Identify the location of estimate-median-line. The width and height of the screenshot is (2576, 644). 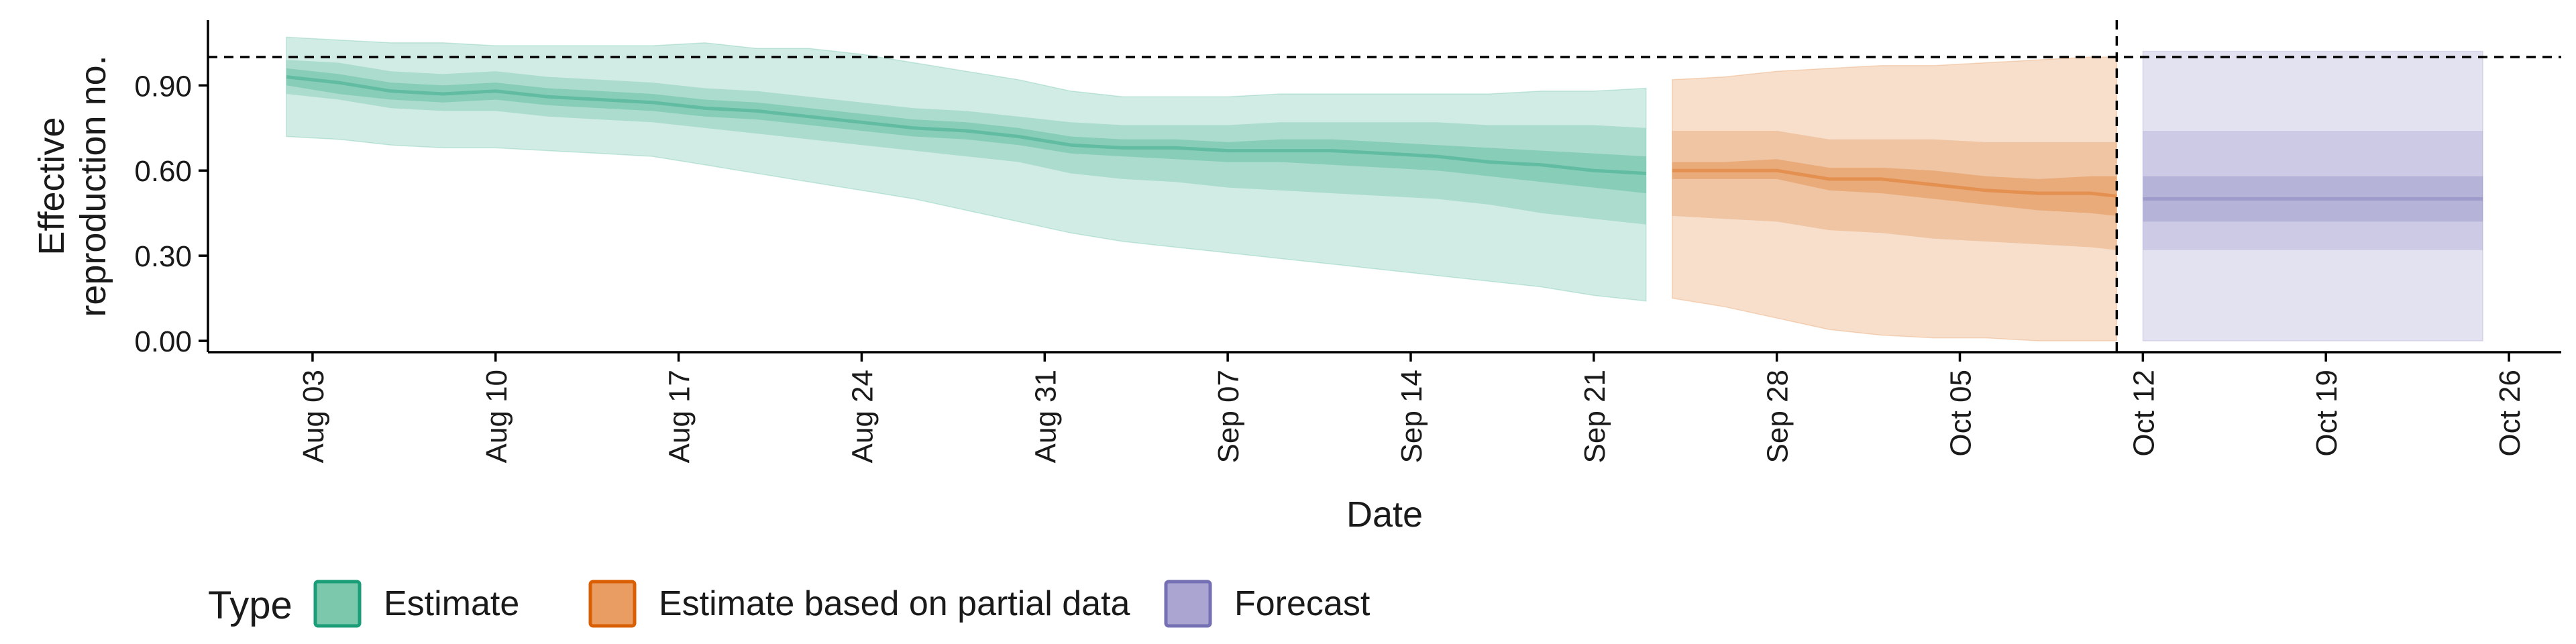
(966, 125).